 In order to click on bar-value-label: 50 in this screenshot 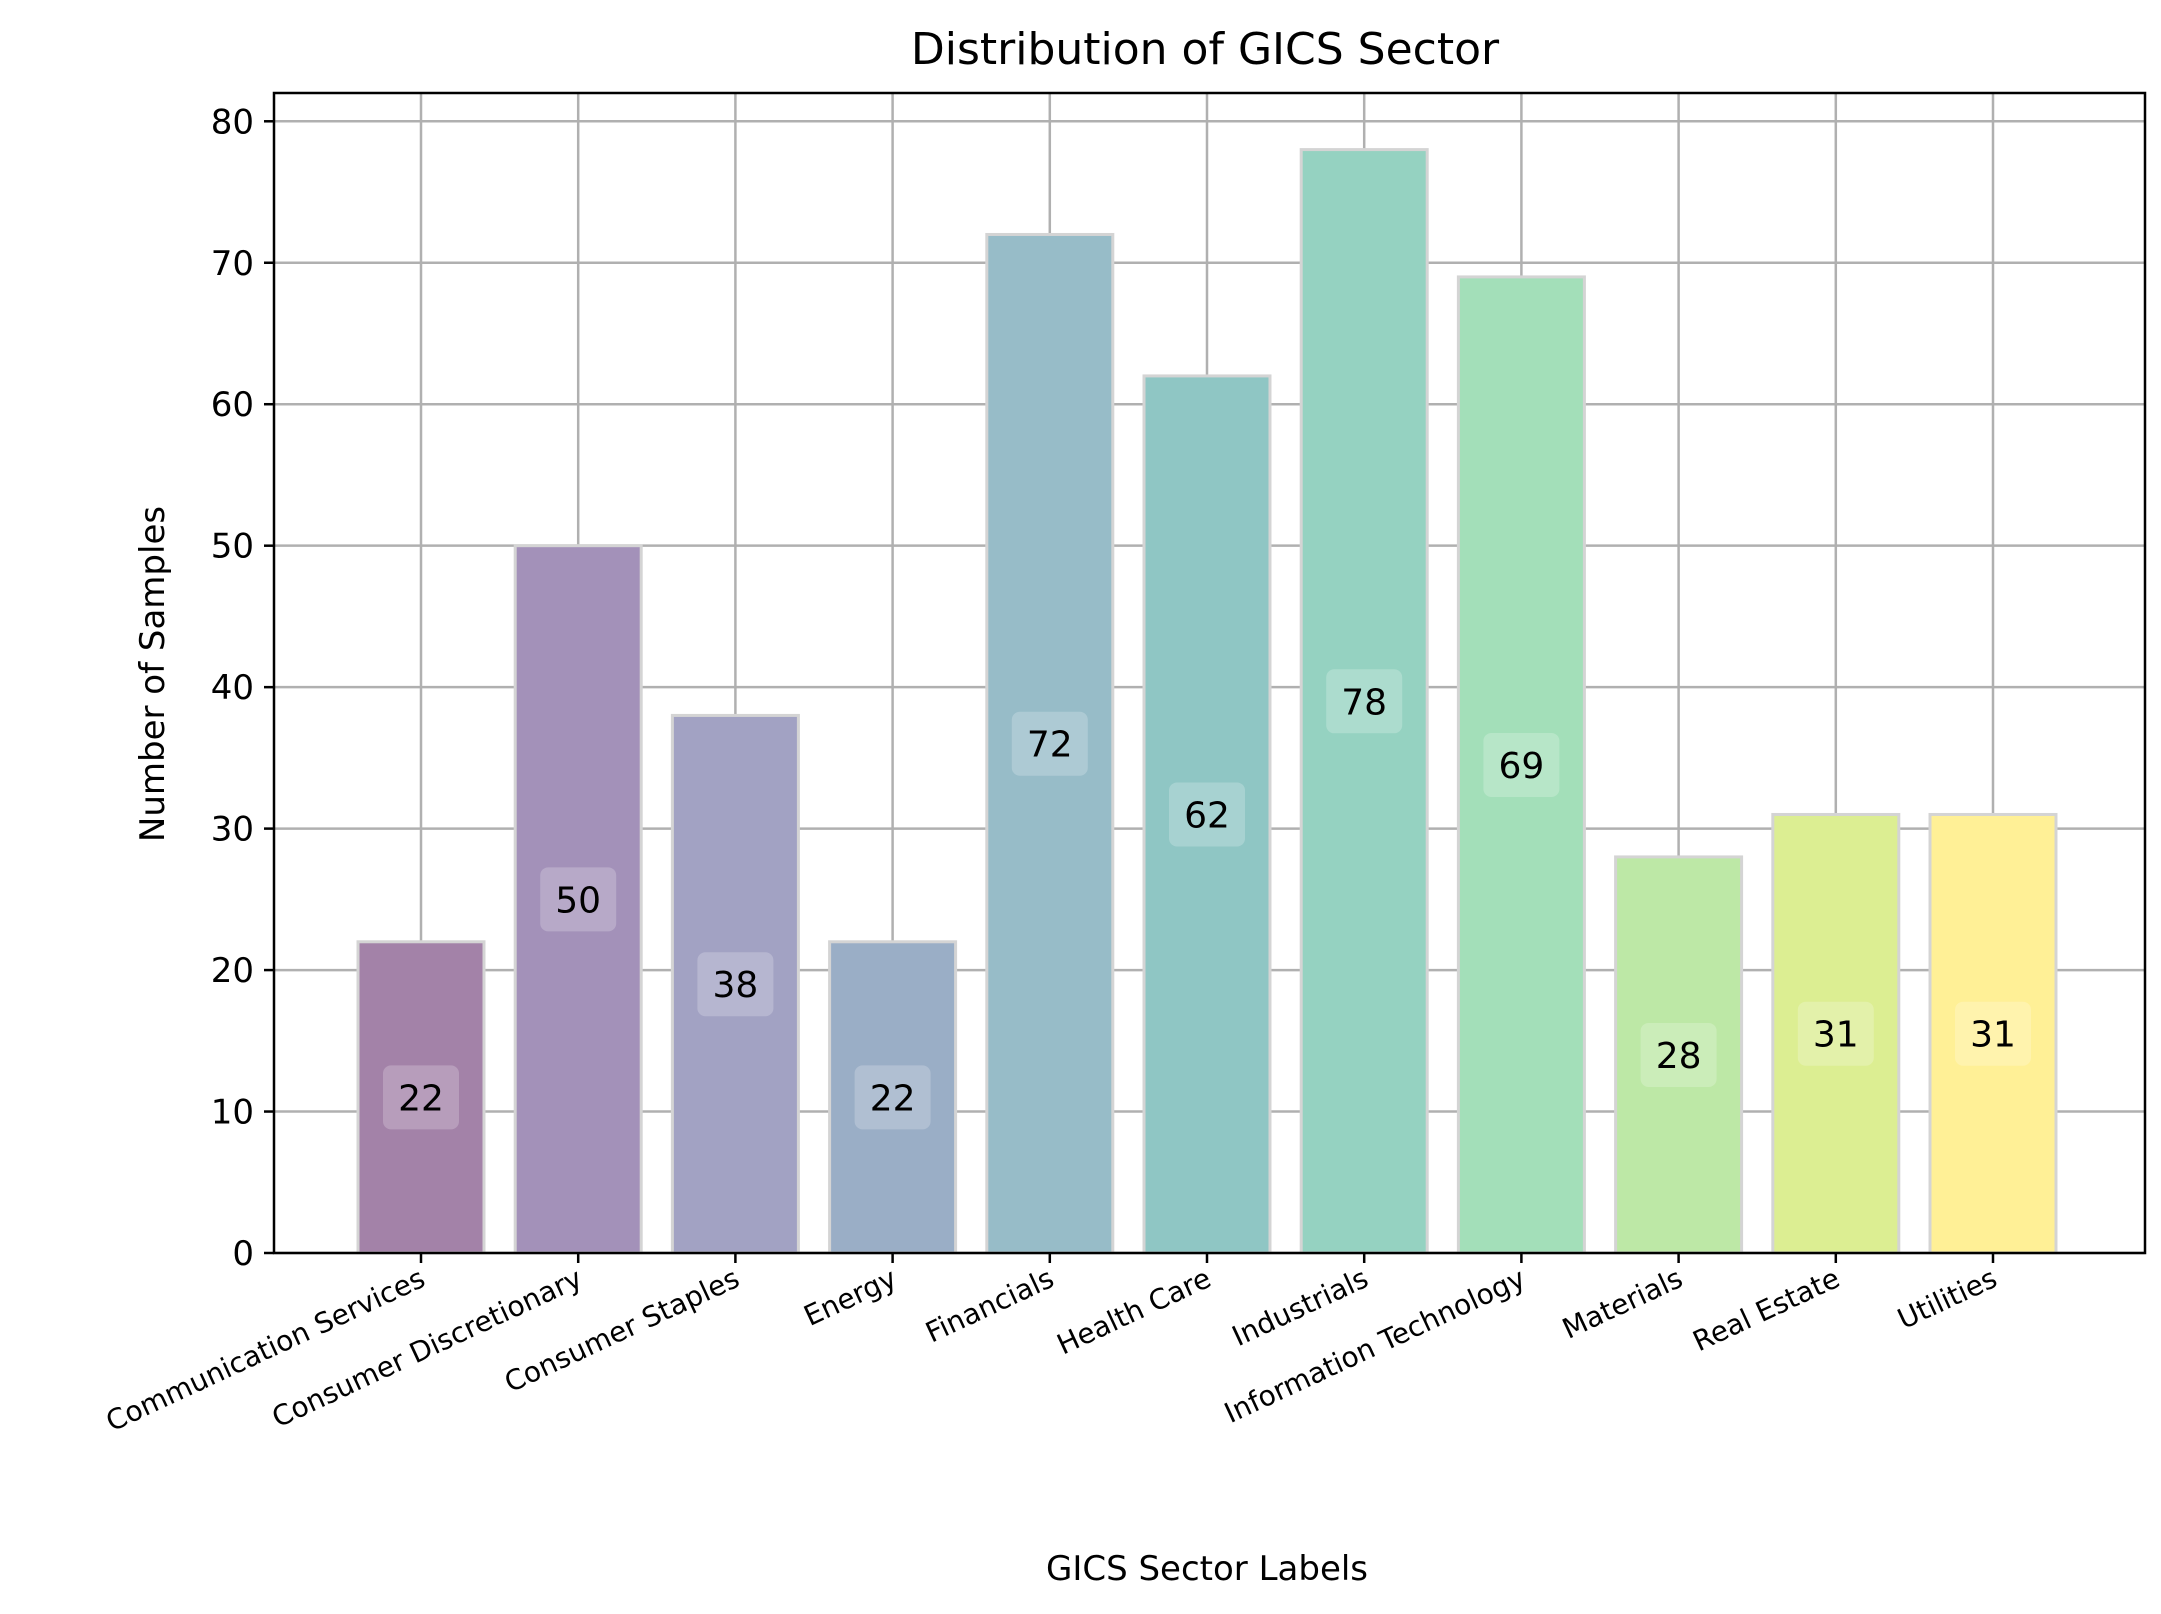, I will do `click(578, 900)`.